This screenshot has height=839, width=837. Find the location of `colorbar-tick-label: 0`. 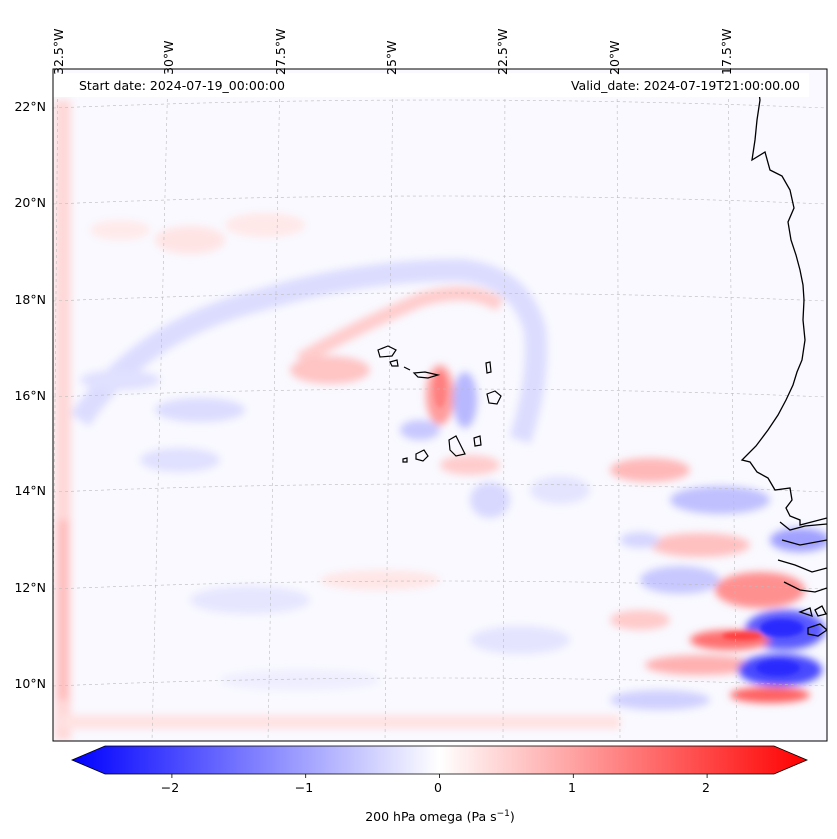

colorbar-tick-label: 0 is located at coordinates (438, 787).